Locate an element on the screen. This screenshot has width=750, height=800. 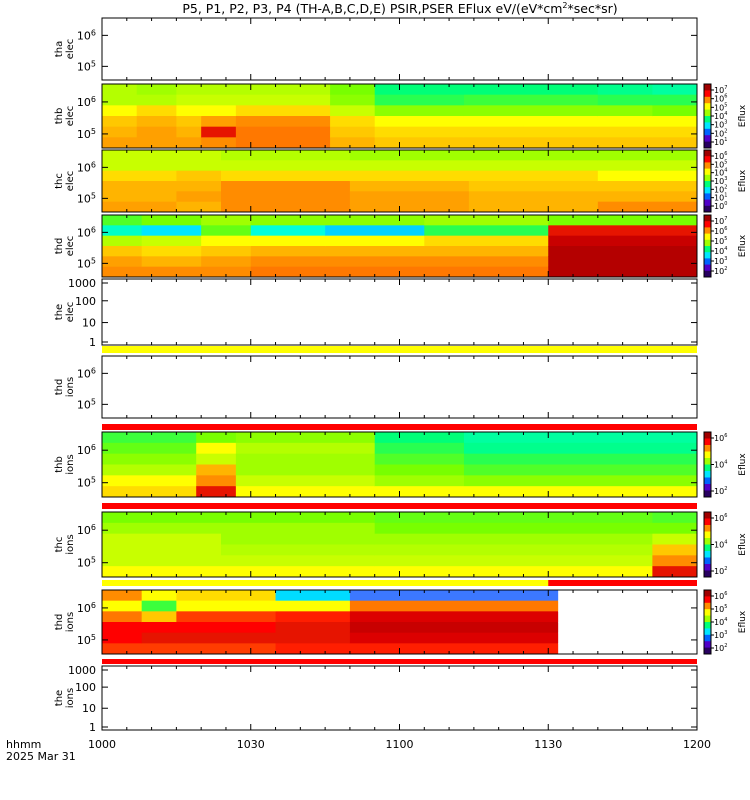
colorbar-tick-label-exp: 7 is located at coordinates (725, 219).